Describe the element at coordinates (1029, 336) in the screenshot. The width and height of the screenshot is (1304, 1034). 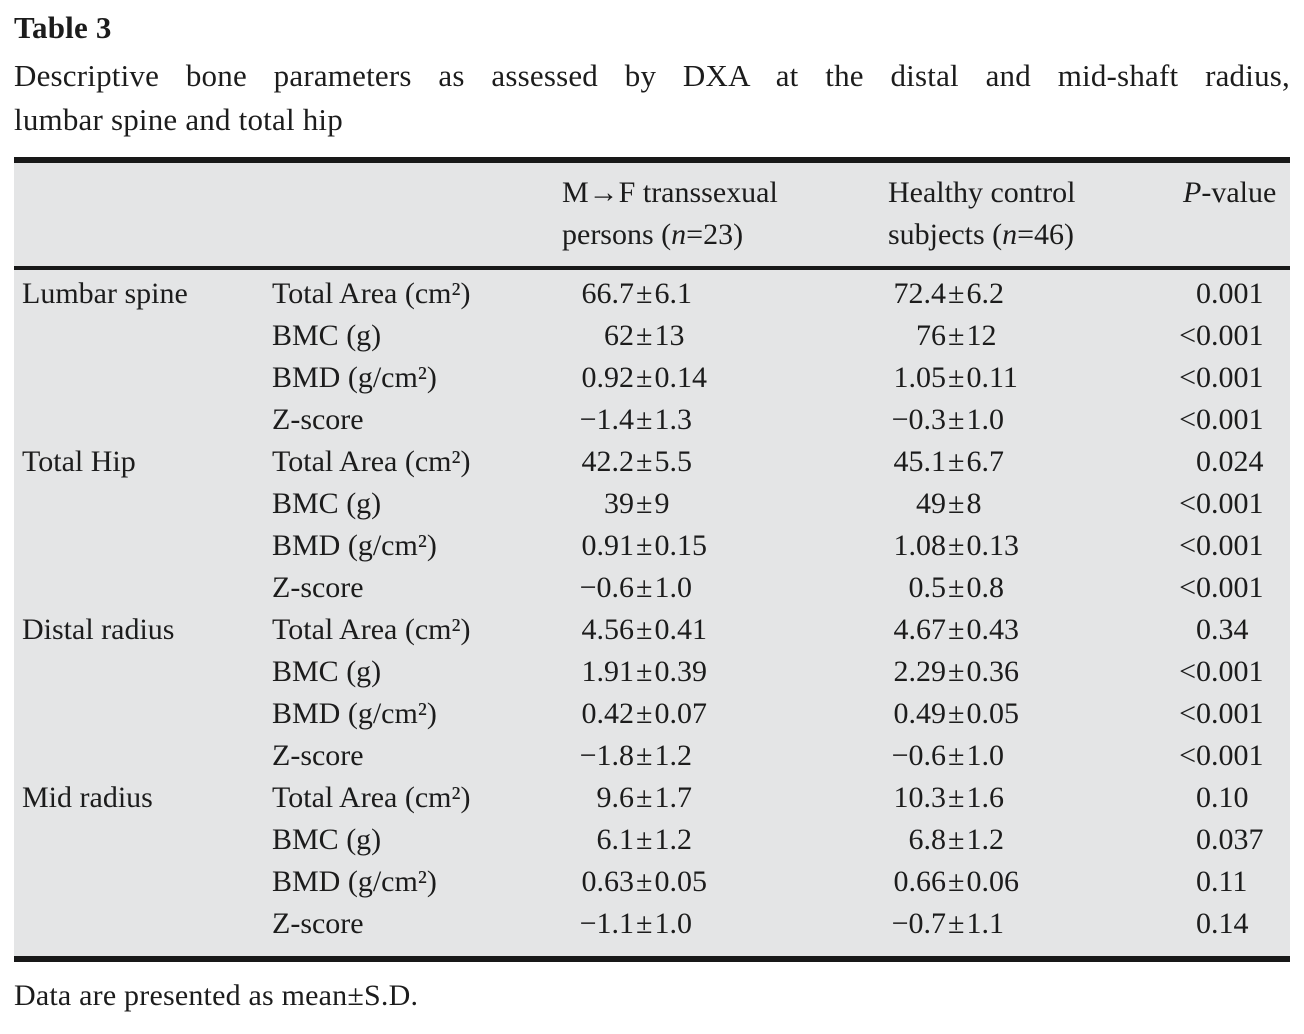
I see `value-cell-control: 76 ±12` at that location.